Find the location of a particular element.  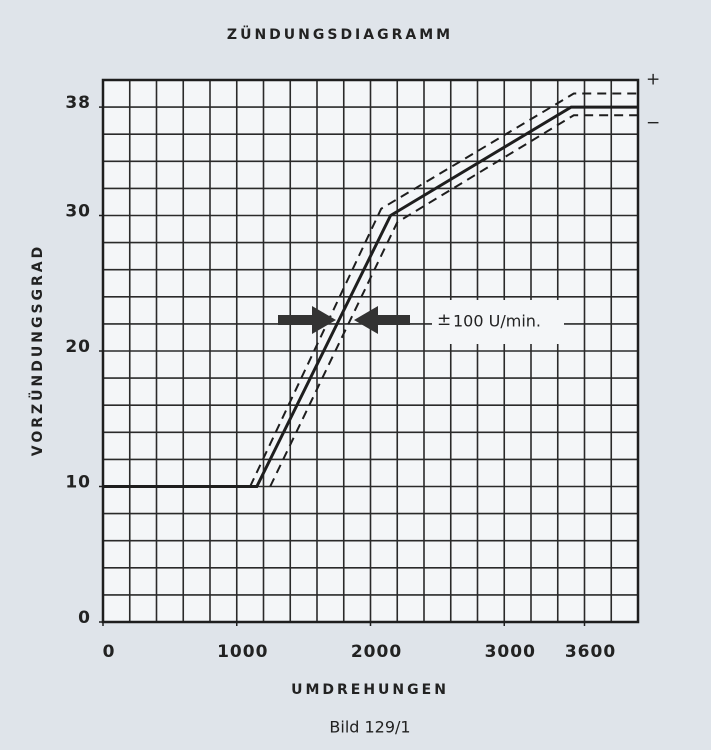

series-label: + is located at coordinates (653, 80).